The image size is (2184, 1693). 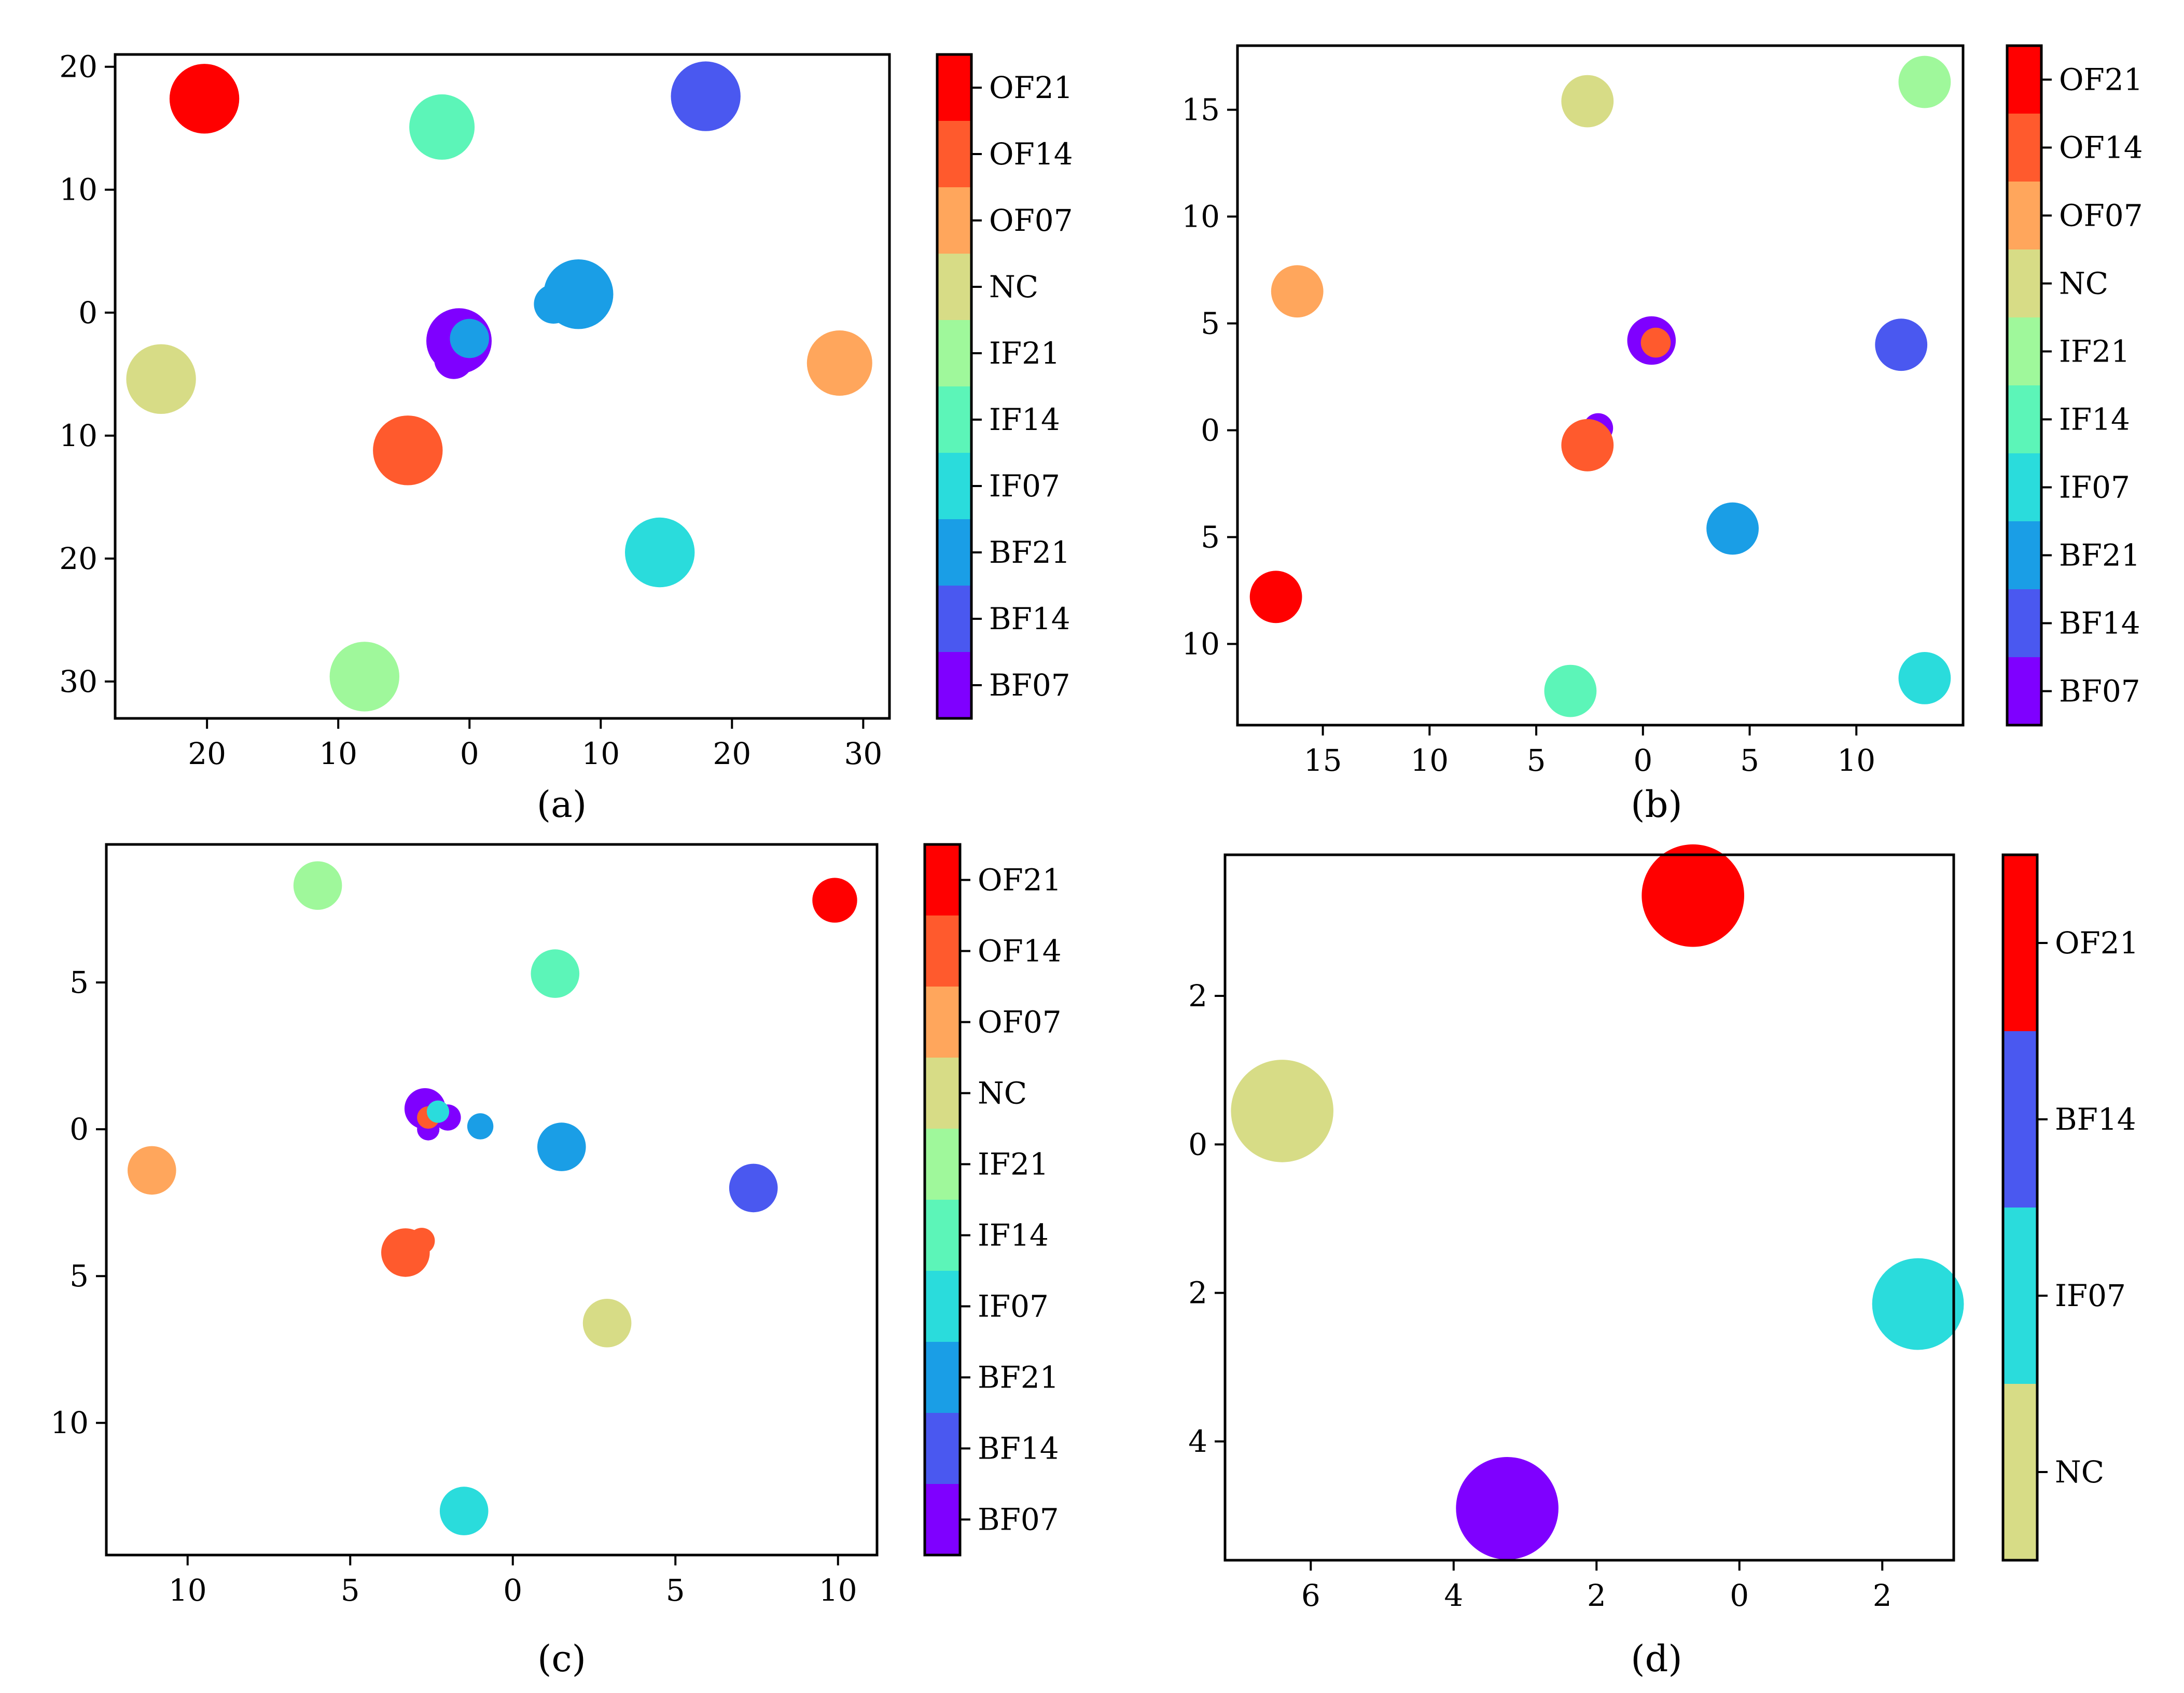 I want to click on y-tick-label: 5, so click(x=79, y=1276).